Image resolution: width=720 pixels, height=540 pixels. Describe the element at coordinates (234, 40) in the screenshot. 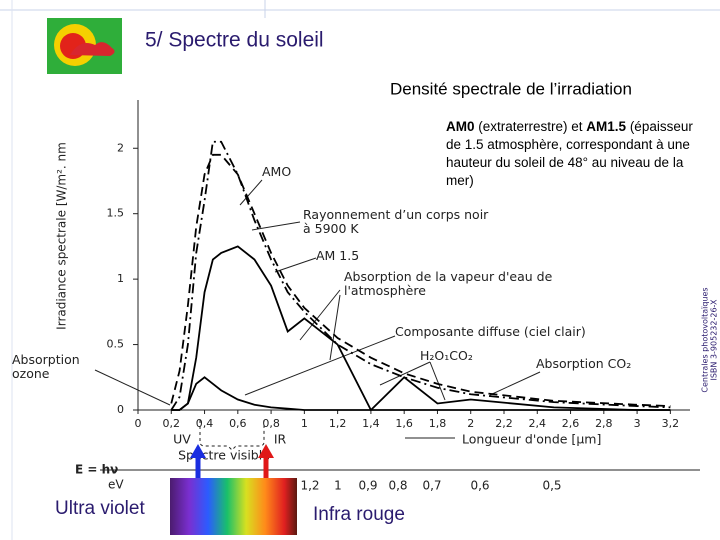

I see `slide-title: 5/ Spectre du soleil` at that location.